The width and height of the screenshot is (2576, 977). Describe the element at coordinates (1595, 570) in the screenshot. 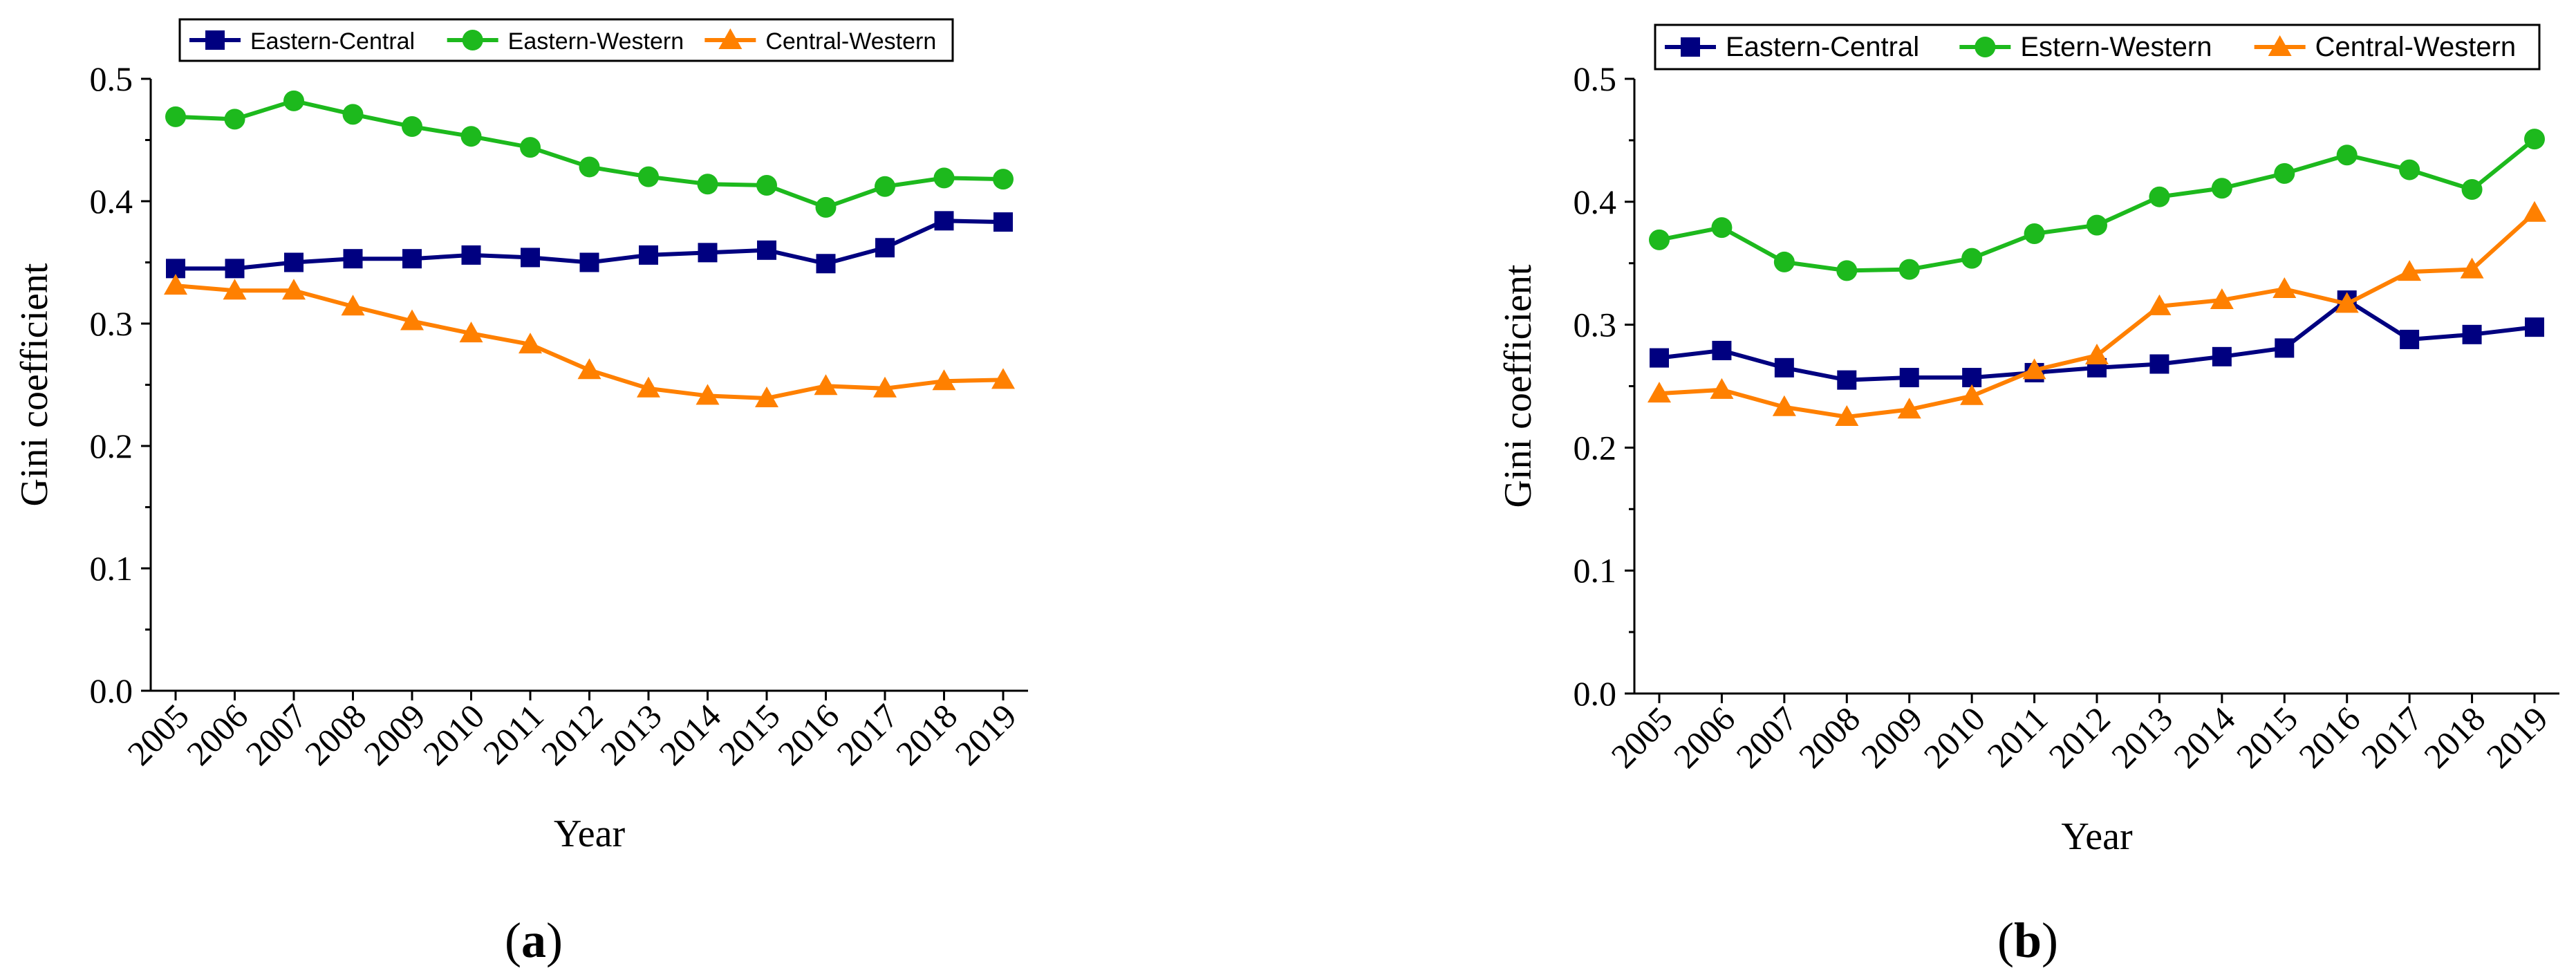

I see `y-tick-label: 0.1` at that location.